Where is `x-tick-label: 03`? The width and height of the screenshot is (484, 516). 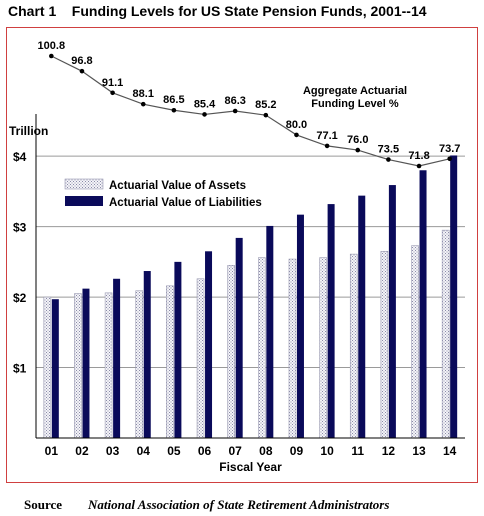 x-tick-label: 03 is located at coordinates (113, 451).